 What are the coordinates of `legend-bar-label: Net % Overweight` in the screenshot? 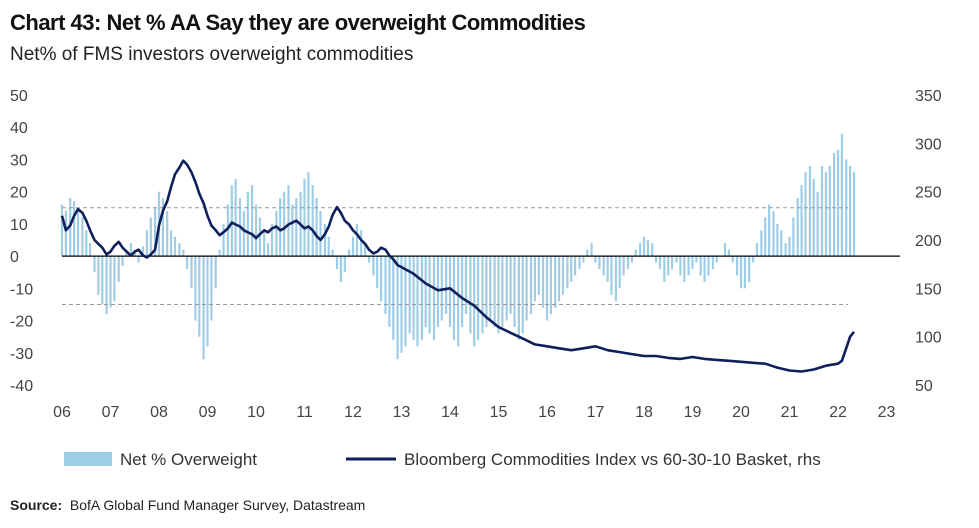 It's located at (188, 459).